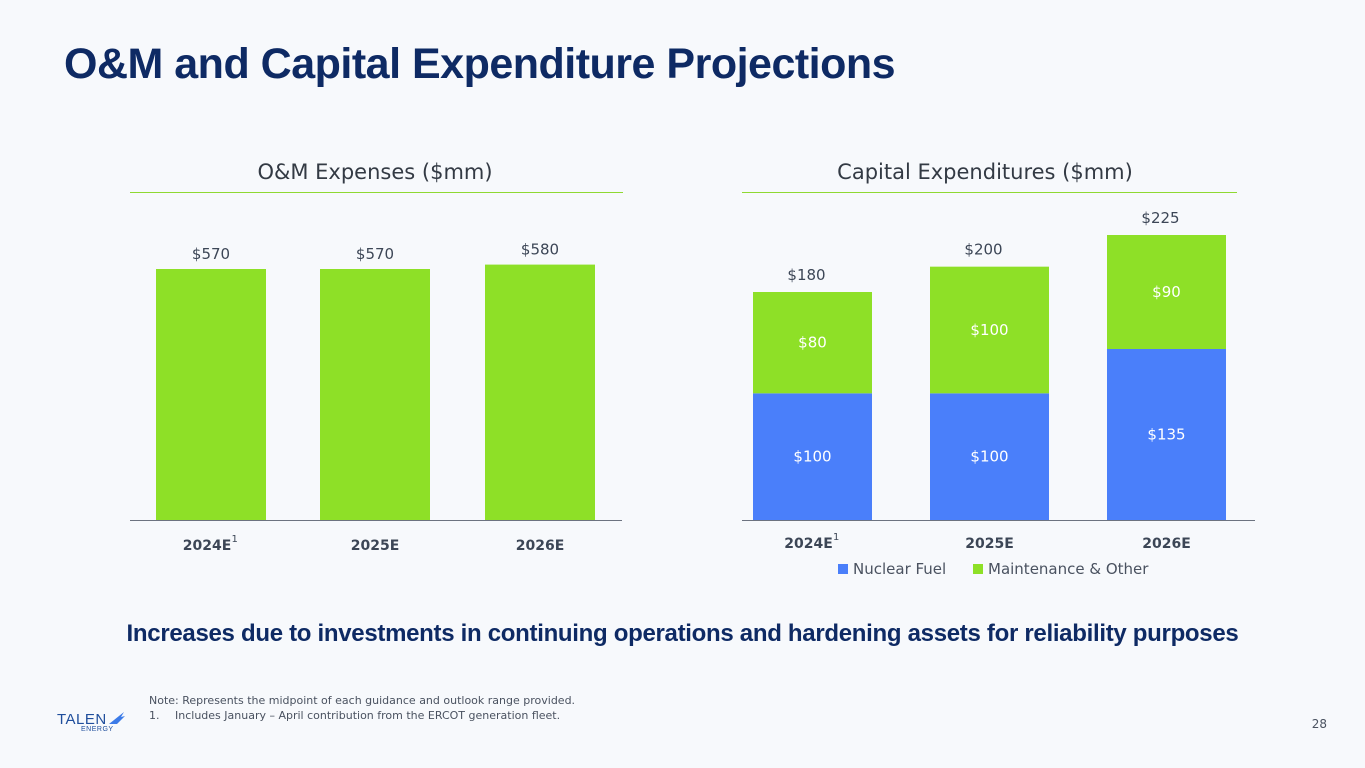  What do you see at coordinates (375, 172) in the screenshot?
I see `om-chart-title: O&M Expenses ($mm)` at bounding box center [375, 172].